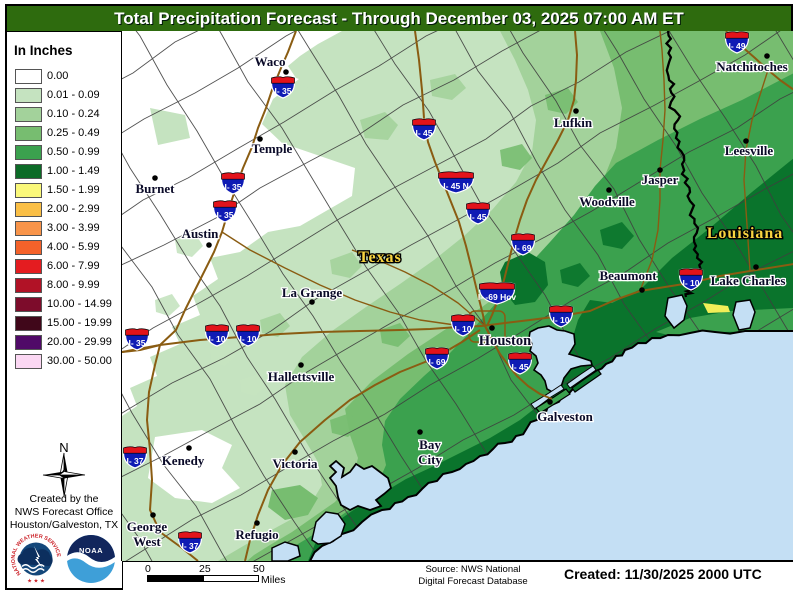 The height and width of the screenshot is (595, 800). I want to click on svg-text: NOAA, so click(91, 550).